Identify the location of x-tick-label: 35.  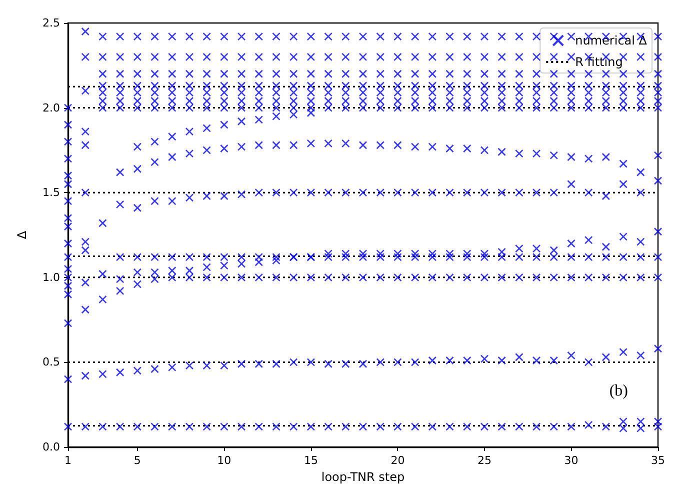
(658, 460).